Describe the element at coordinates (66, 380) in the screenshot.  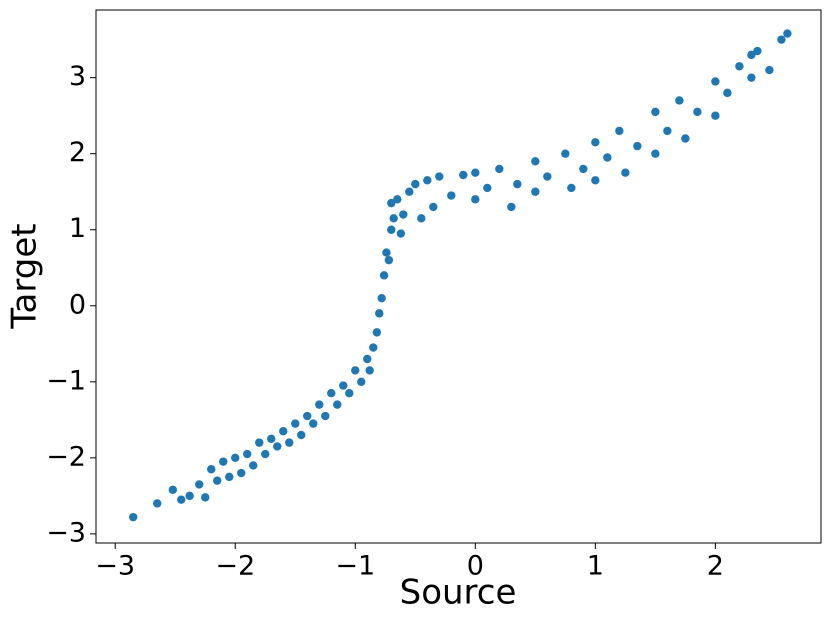
I see `y-tick-label: −1` at that location.